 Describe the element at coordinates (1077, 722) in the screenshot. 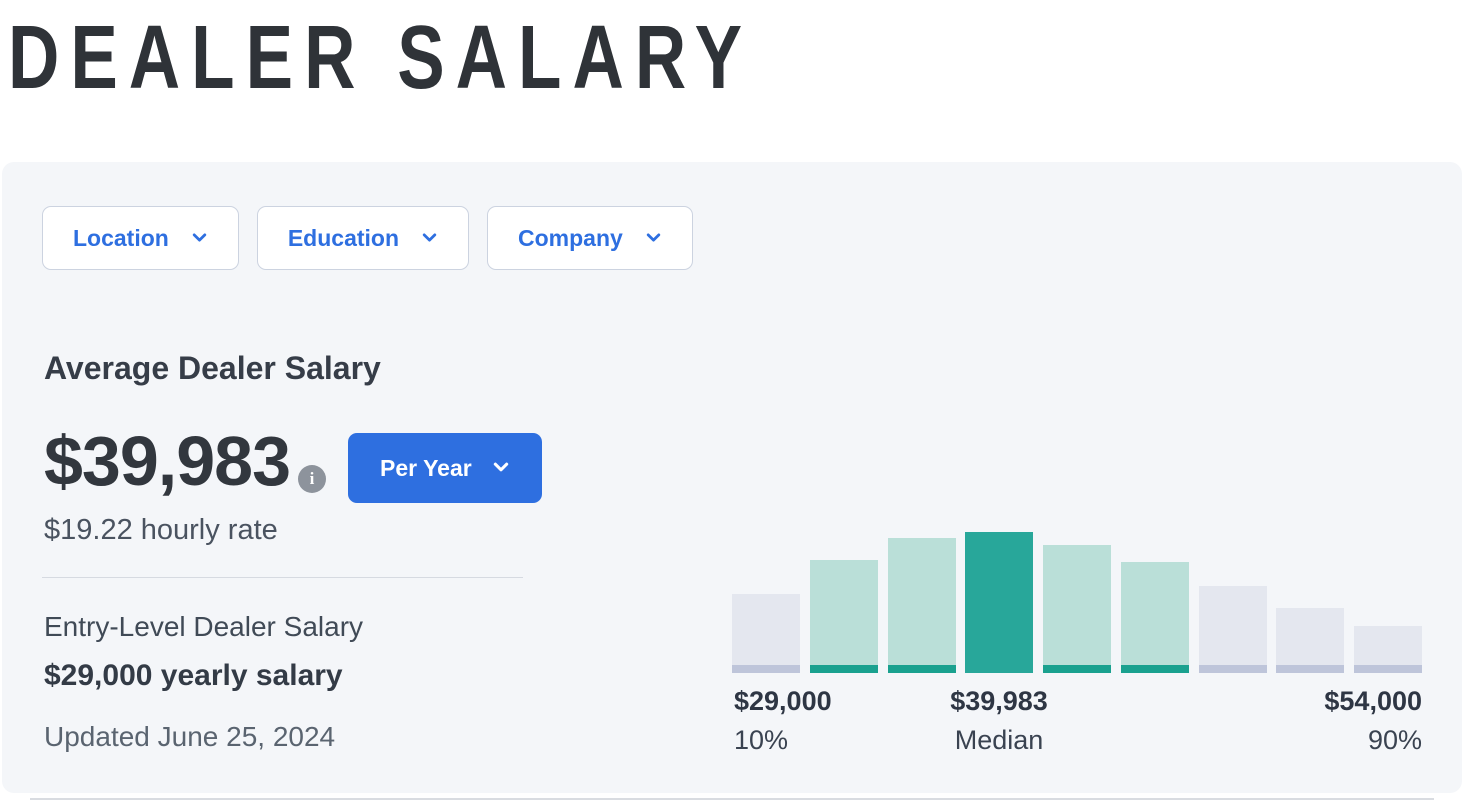

I see `chart-markers: $29,000 10% $39,983 Median $54,000 90%` at that location.